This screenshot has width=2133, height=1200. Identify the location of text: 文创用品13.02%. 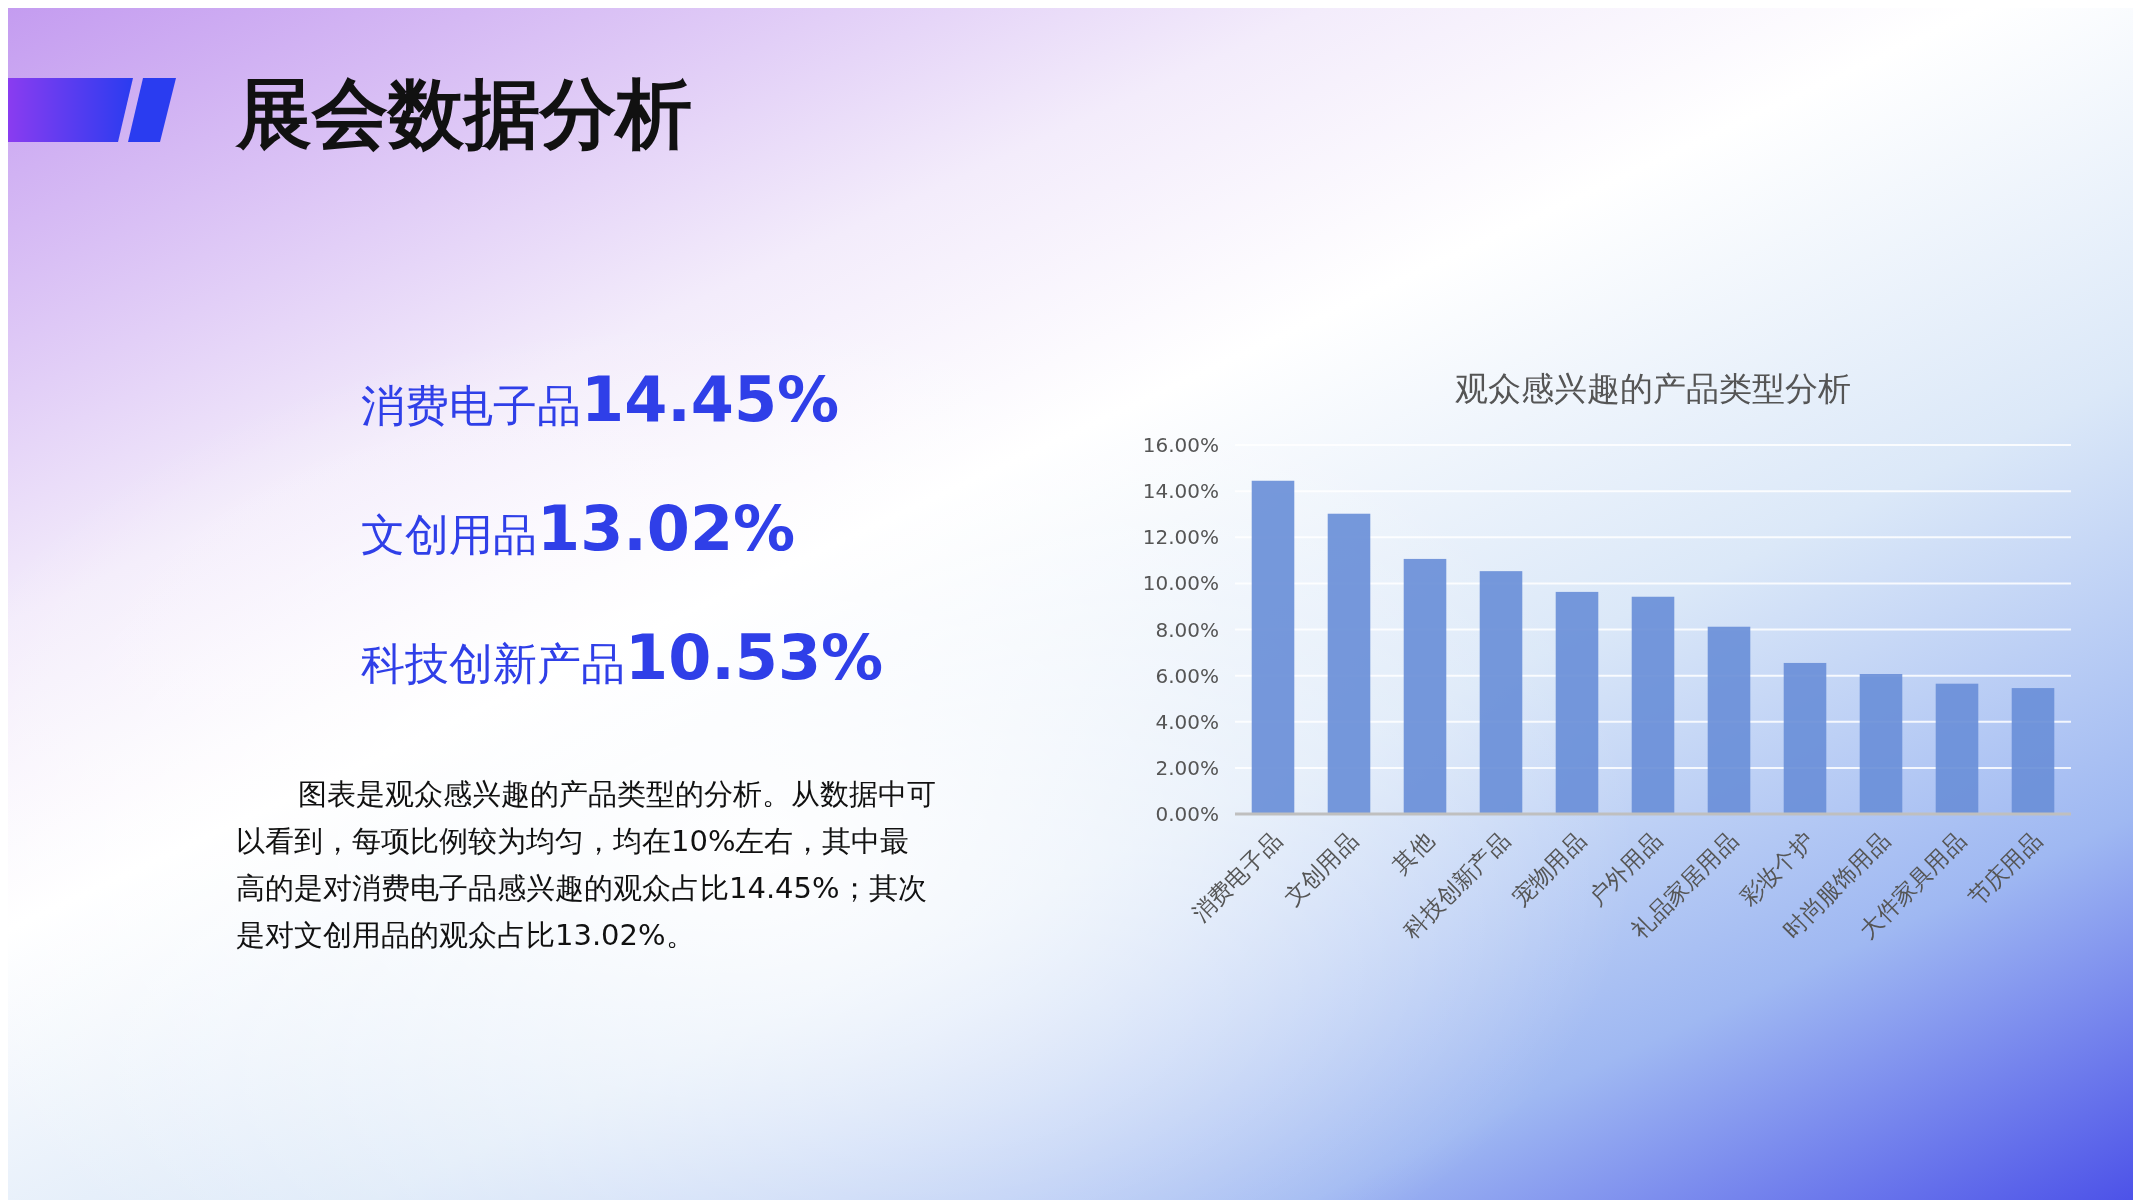
(578, 528).